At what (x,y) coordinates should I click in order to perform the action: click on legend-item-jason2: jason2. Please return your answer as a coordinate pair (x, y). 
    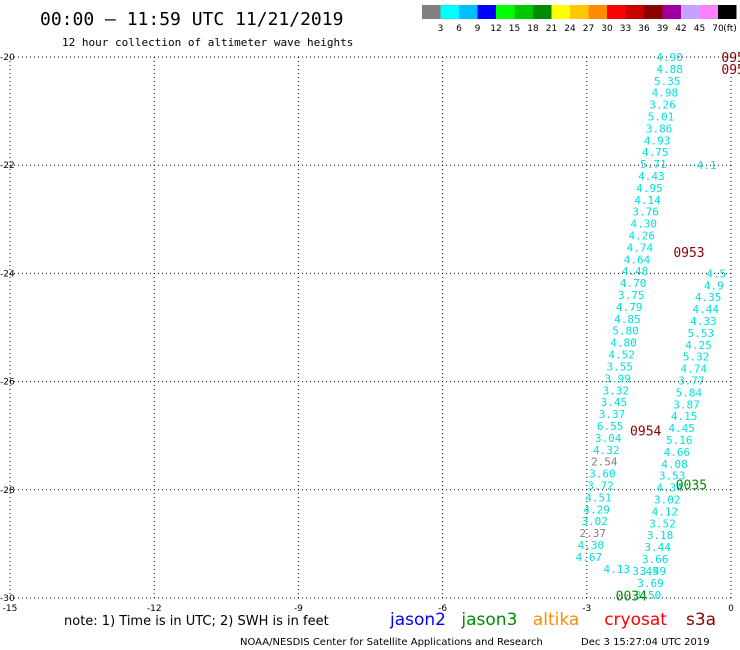
    Looking at the image, I should click on (417, 620).